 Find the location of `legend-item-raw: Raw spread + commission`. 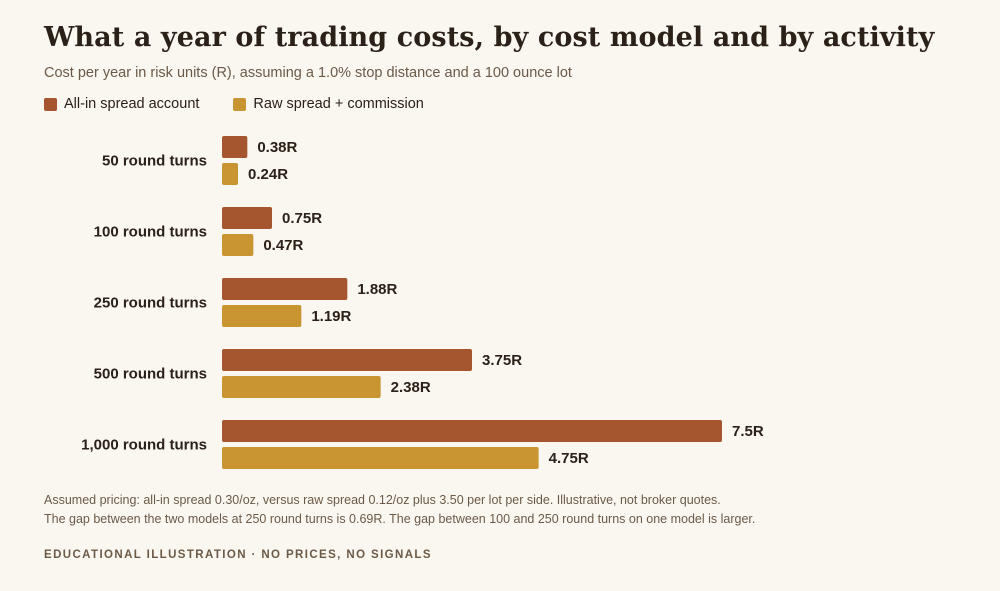

legend-item-raw: Raw spread + commission is located at coordinates (328, 104).